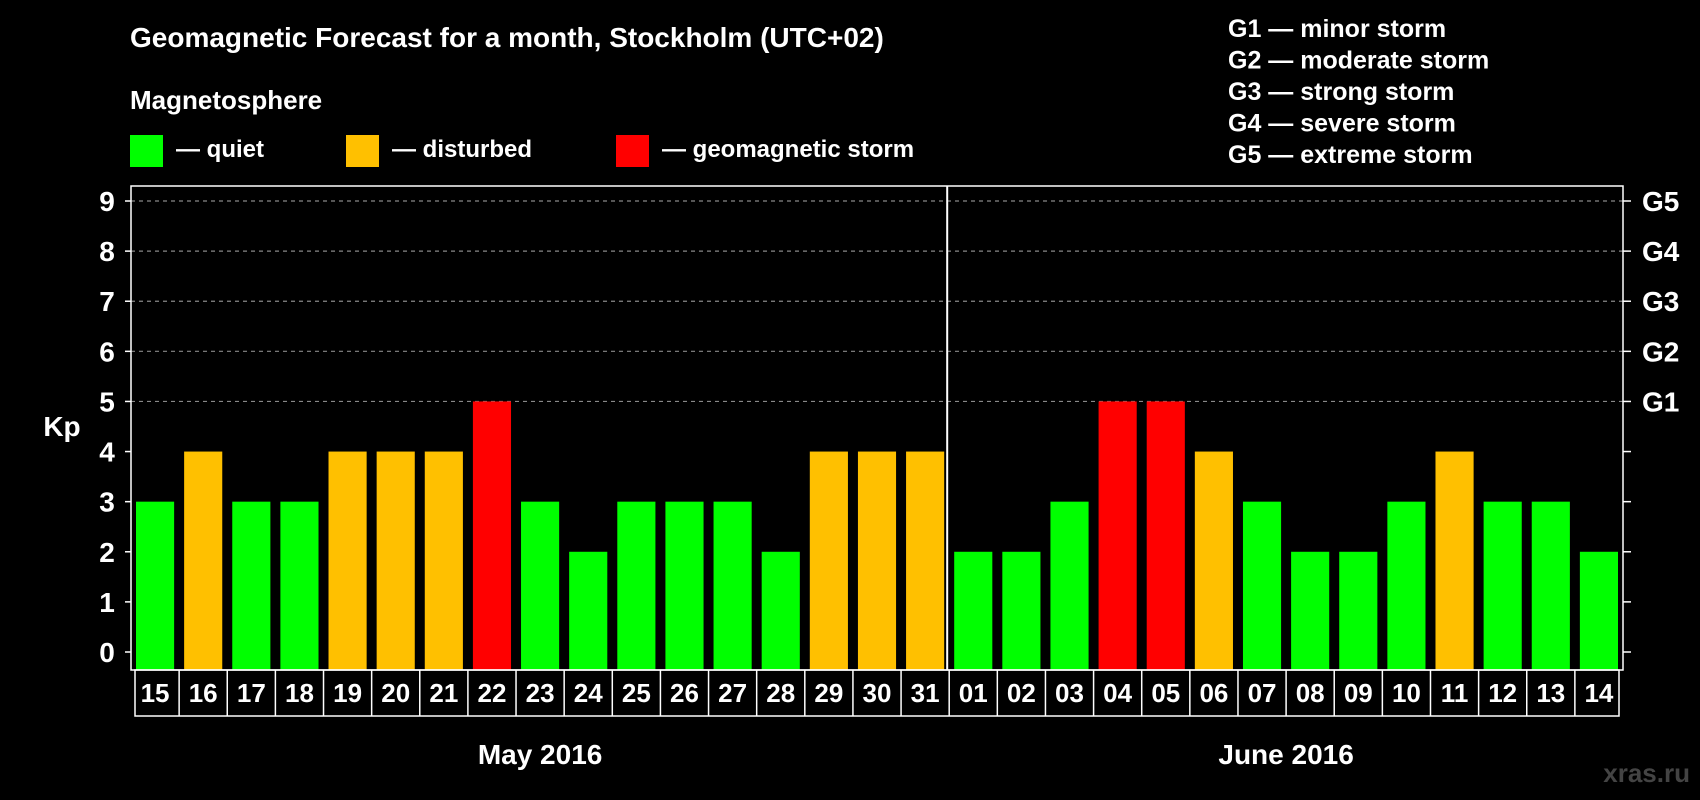 This screenshot has width=1700, height=800. What do you see at coordinates (540, 754) in the screenshot?
I see `month-label: May 2016` at bounding box center [540, 754].